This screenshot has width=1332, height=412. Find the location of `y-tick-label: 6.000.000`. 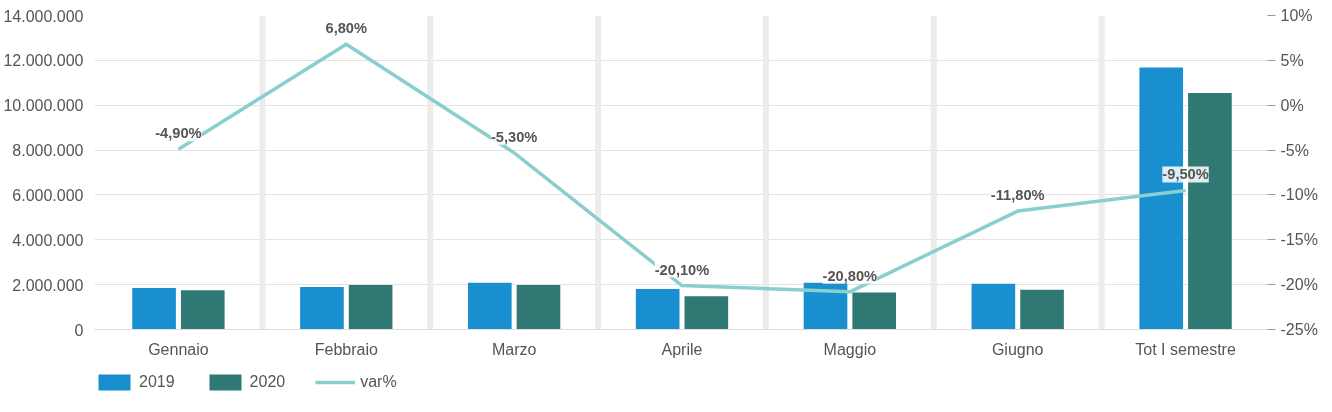

y-tick-label: 6.000.000 is located at coordinates (48, 195).